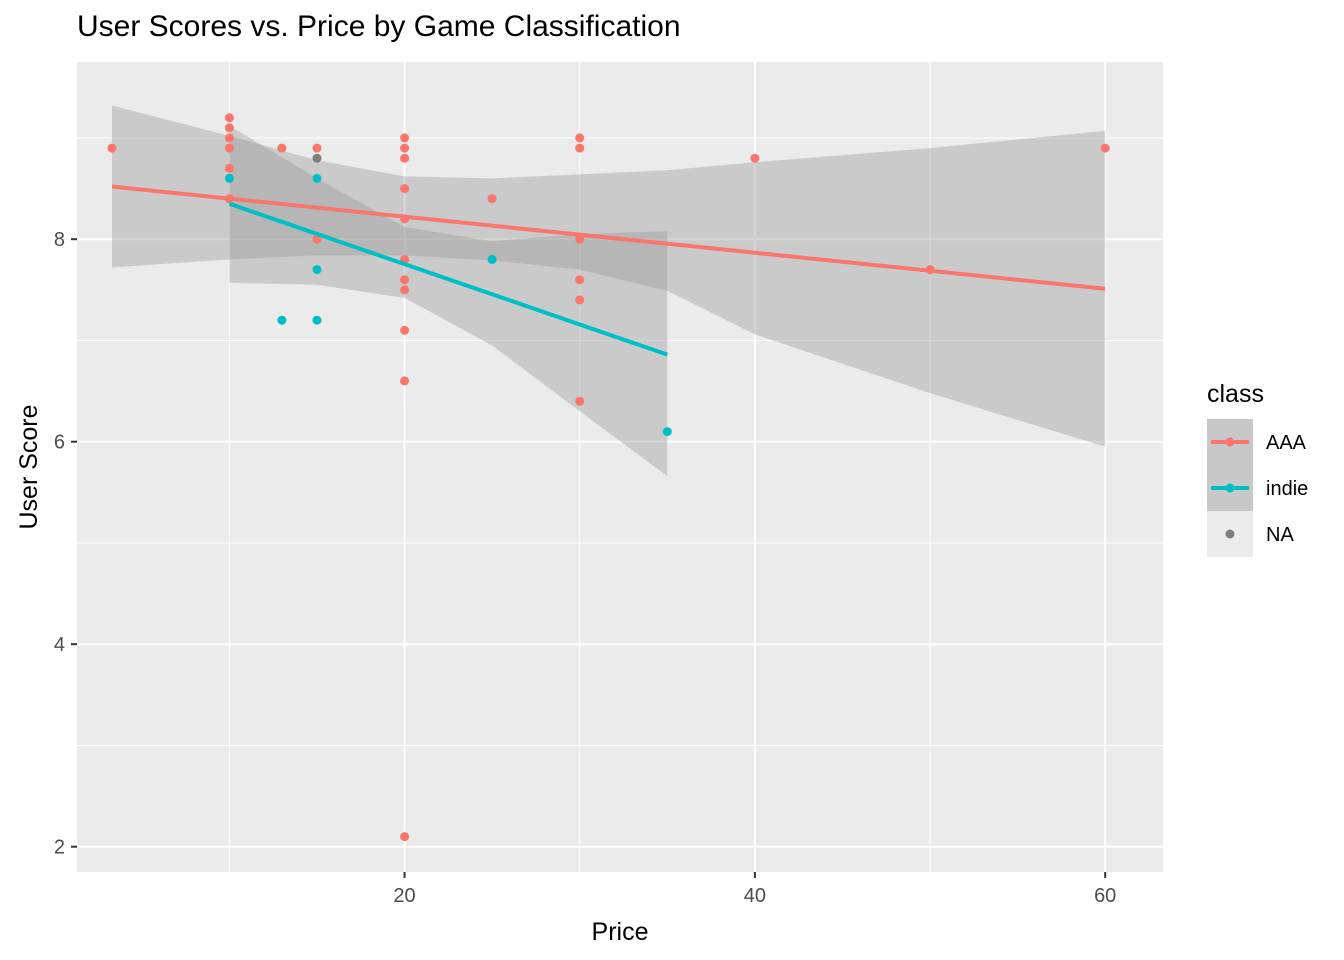  What do you see at coordinates (755, 896) in the screenshot?
I see `x-tick-label: 40` at bounding box center [755, 896].